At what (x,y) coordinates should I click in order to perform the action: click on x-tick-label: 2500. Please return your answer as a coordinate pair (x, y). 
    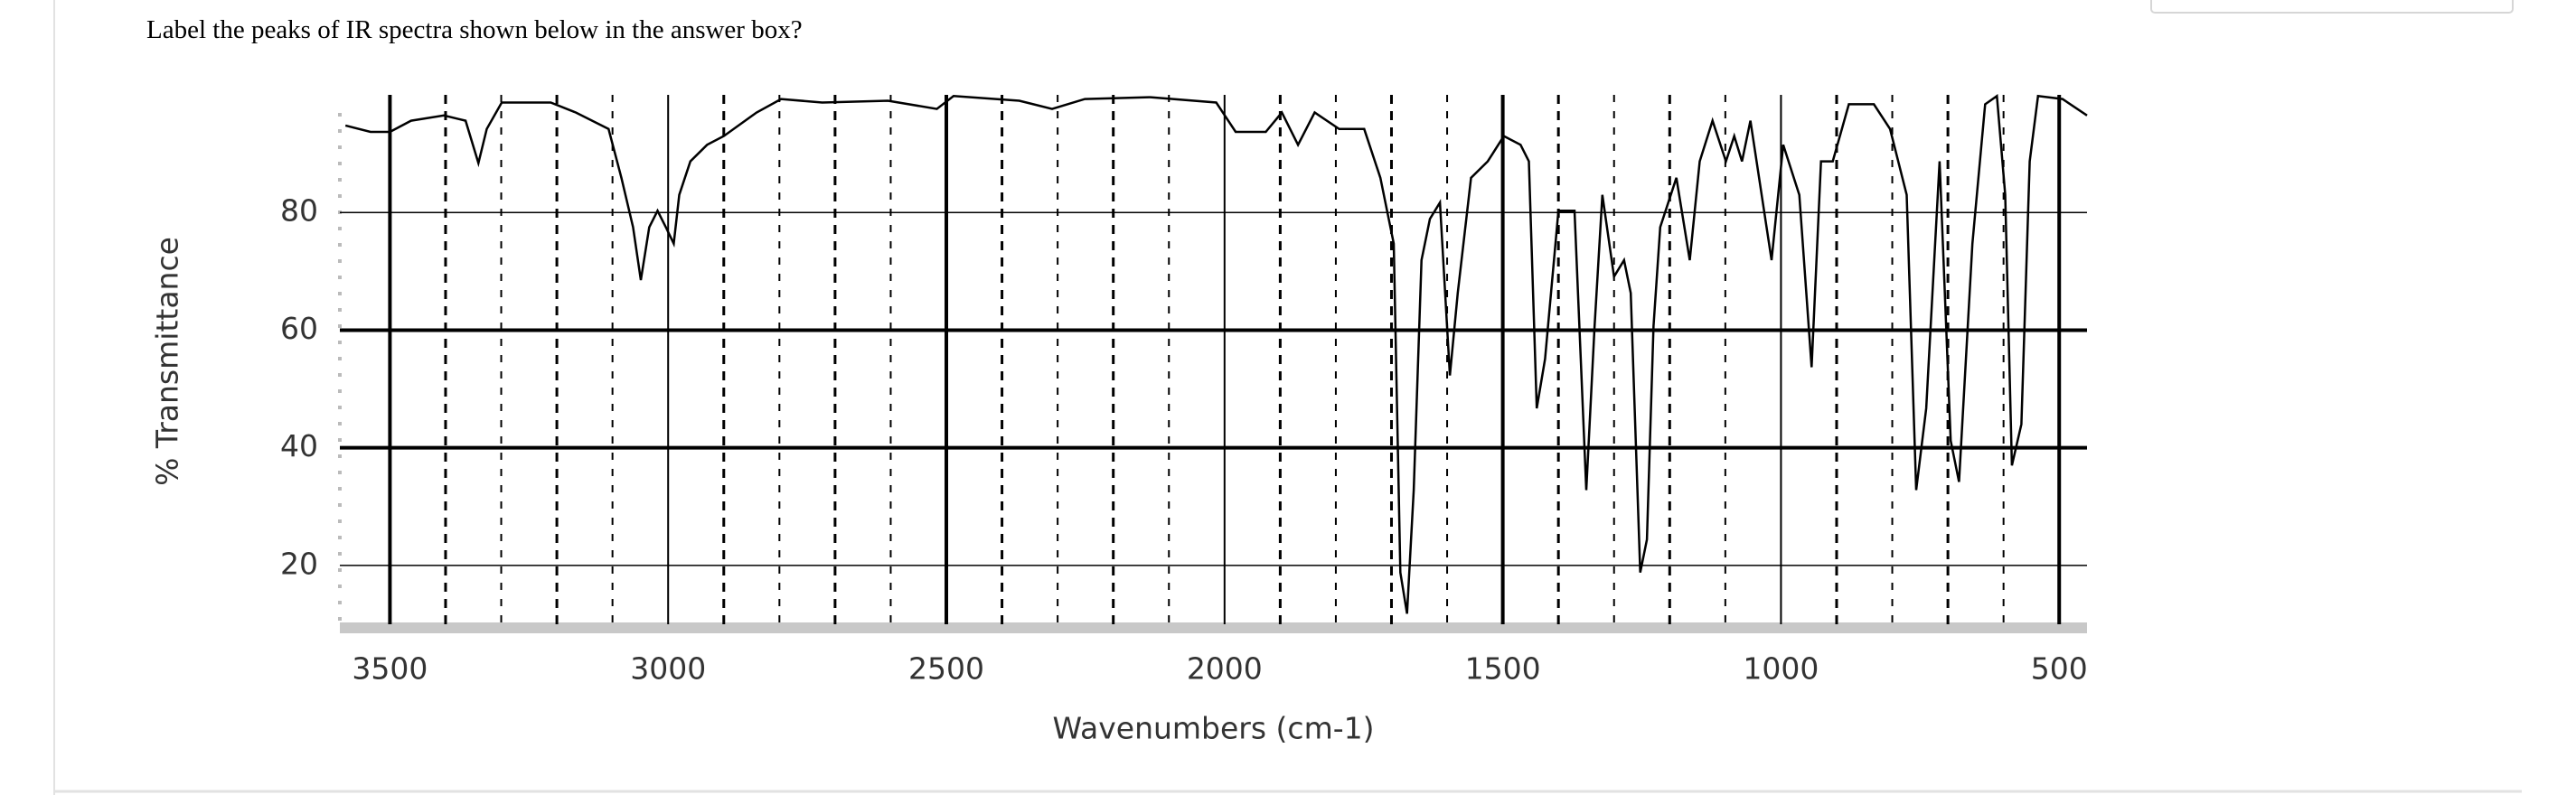
    Looking at the image, I should click on (946, 669).